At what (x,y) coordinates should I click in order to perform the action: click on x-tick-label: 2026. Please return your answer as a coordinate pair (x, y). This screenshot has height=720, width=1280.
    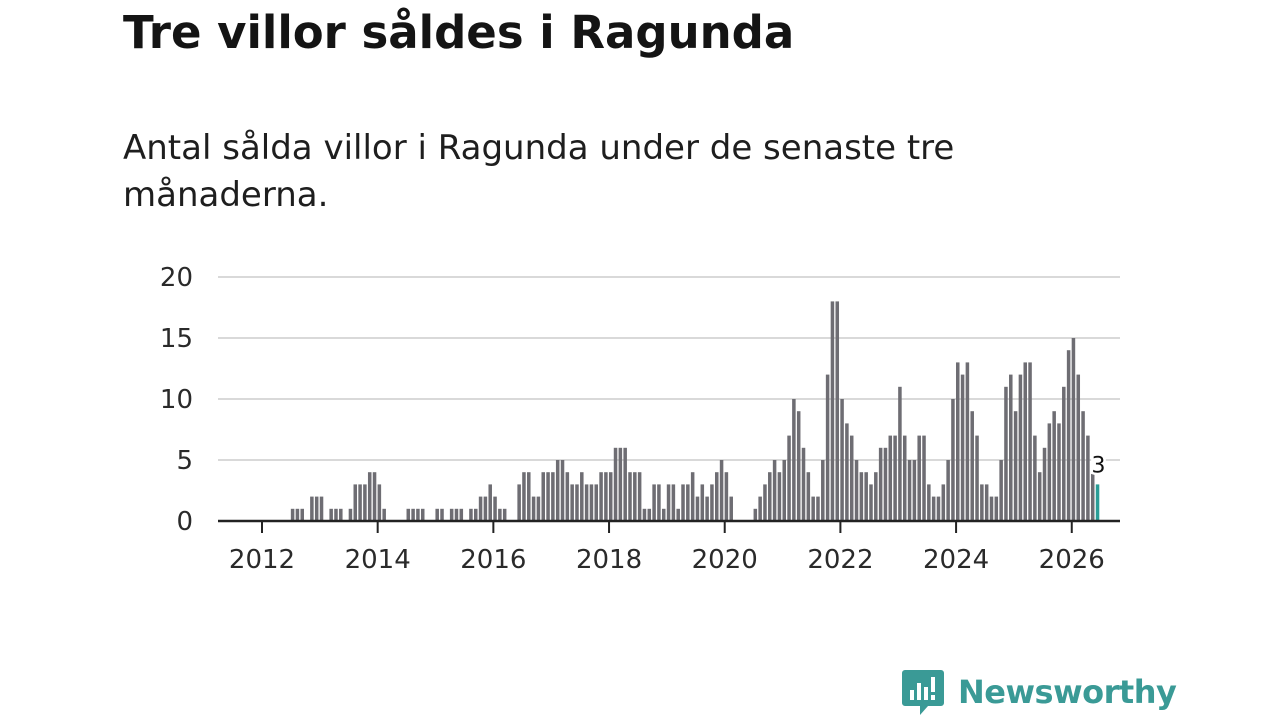
    Looking at the image, I should click on (1072, 560).